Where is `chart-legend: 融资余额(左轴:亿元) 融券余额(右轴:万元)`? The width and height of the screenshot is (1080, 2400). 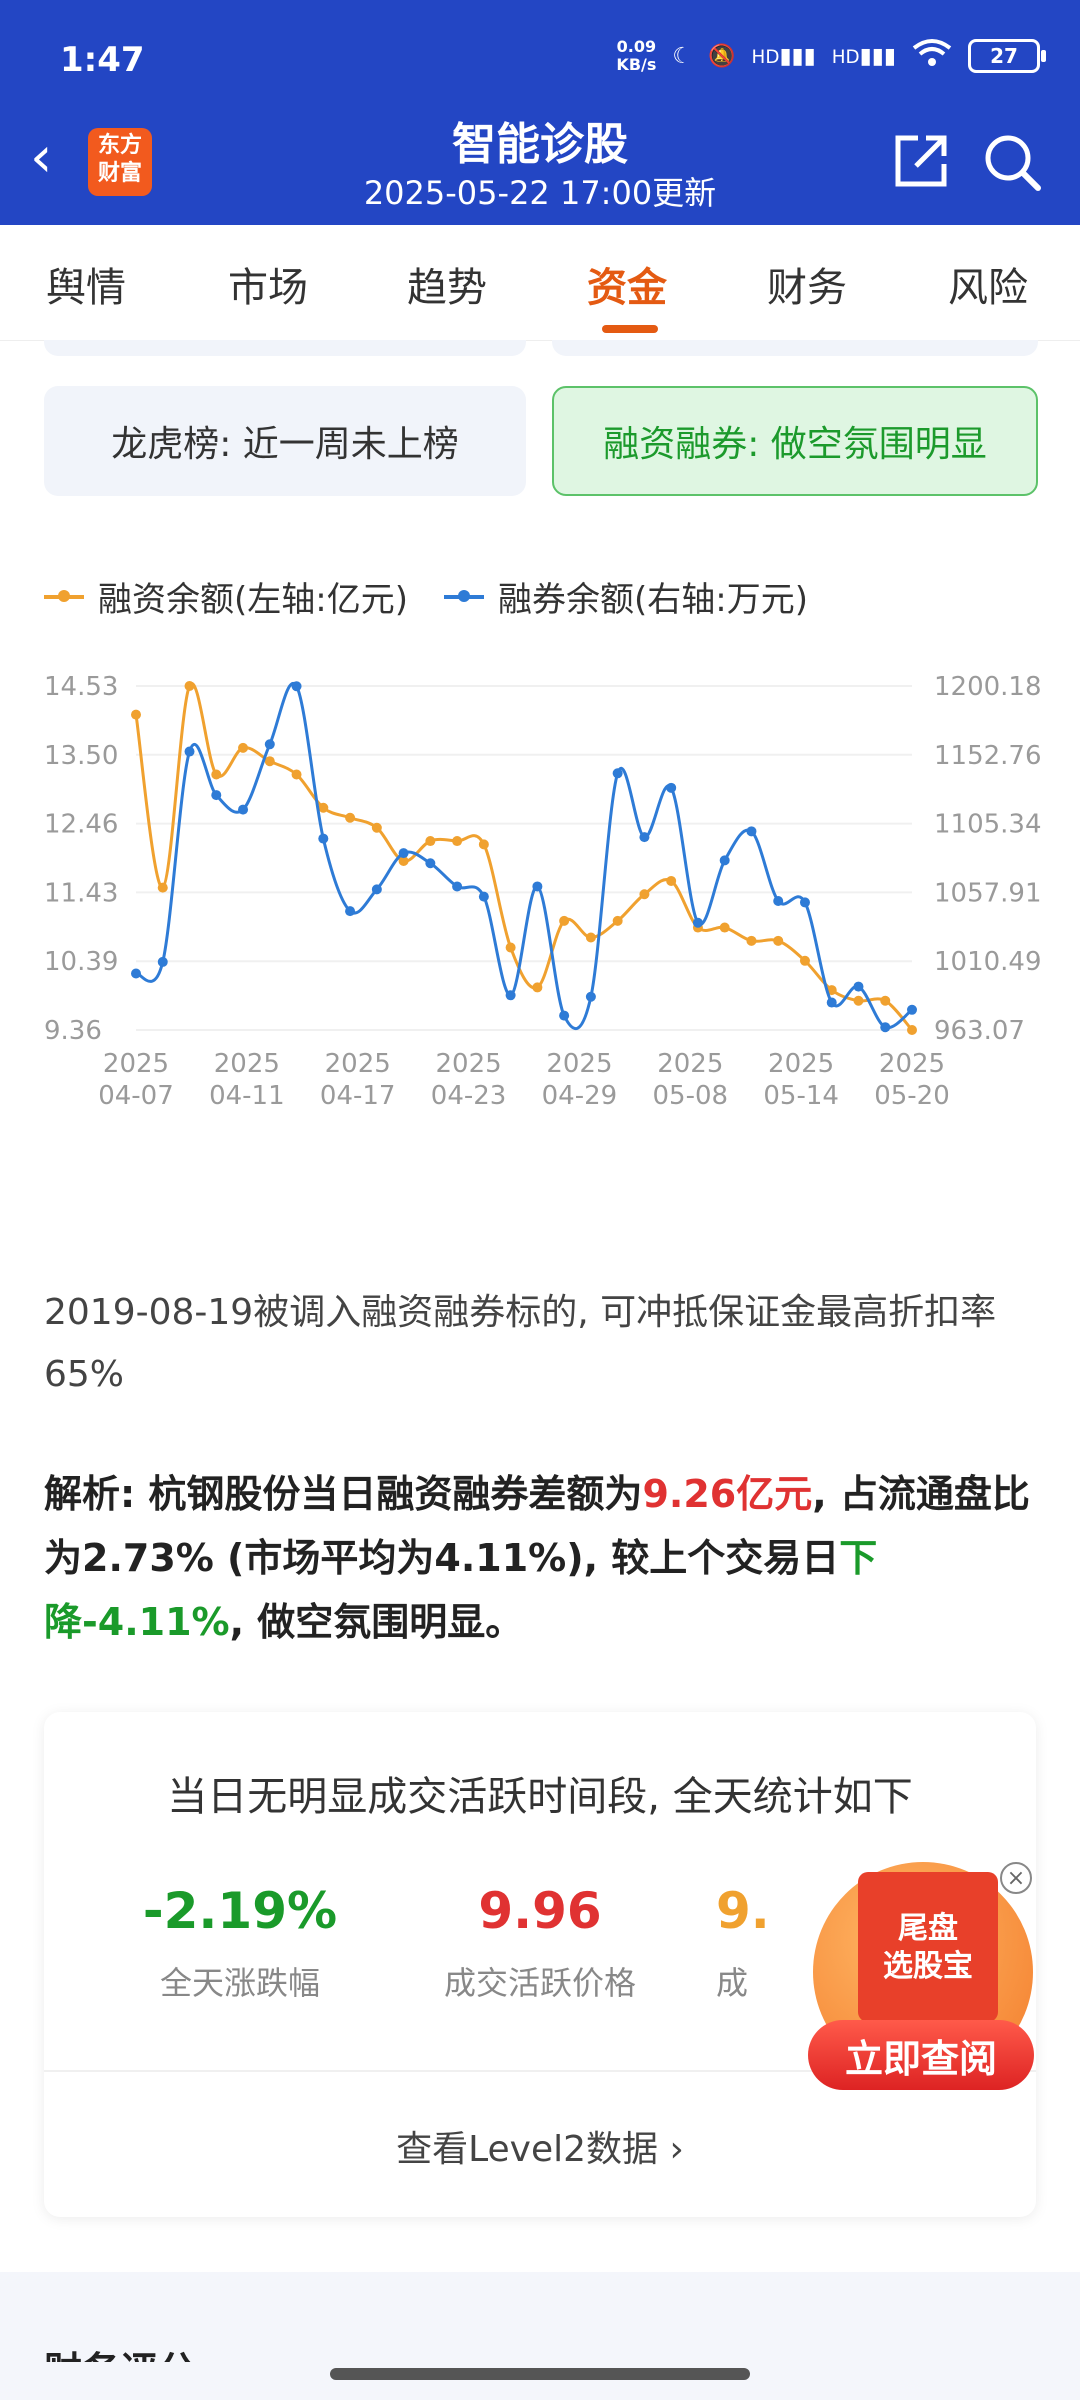 chart-legend: 融资余额(左轴:亿元) 融券余额(右轴:万元) is located at coordinates (426, 596).